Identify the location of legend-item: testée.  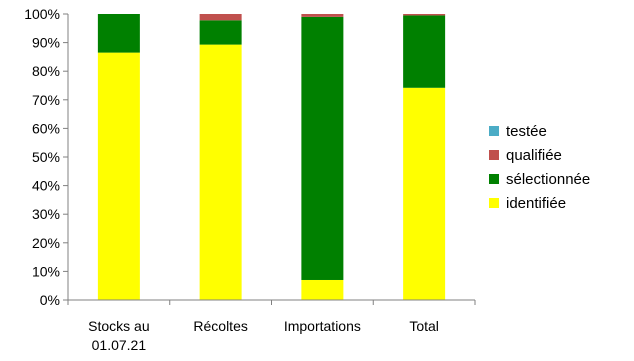
(518, 131).